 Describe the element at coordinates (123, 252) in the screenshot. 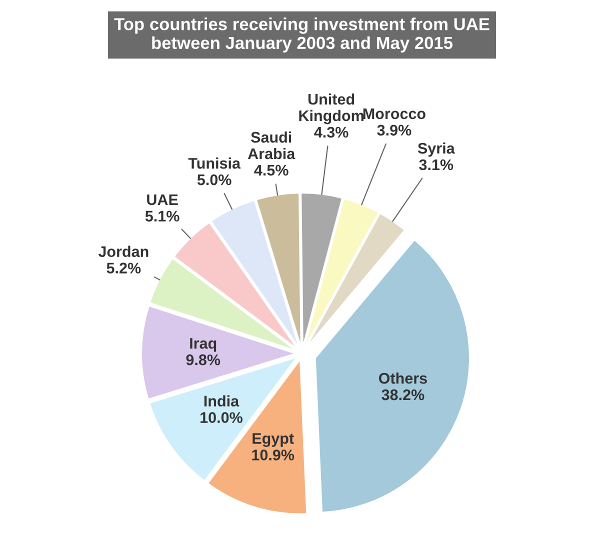

I see `slice-label: Jordan` at that location.